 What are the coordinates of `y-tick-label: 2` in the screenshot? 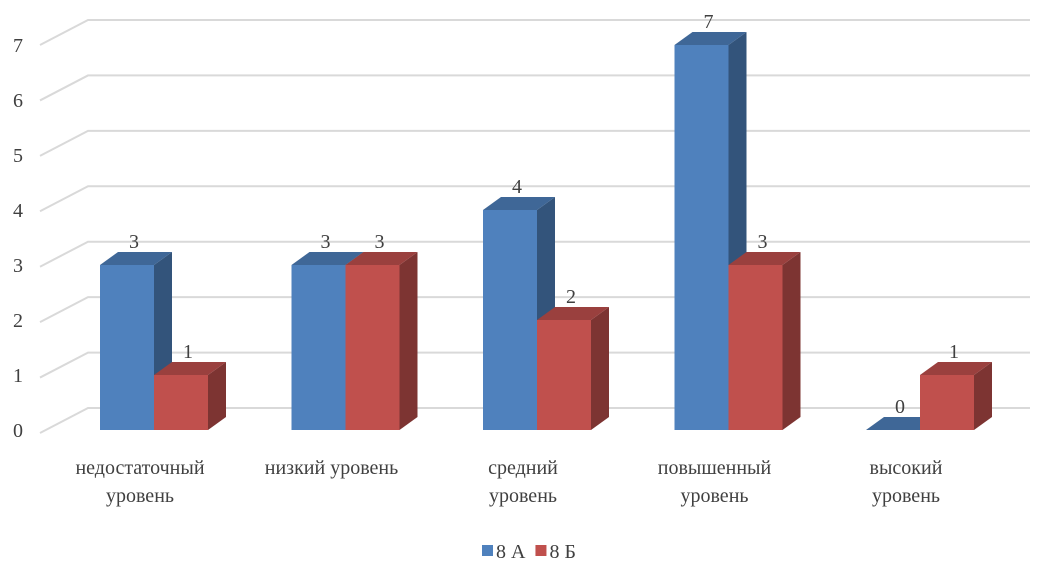 It's located at (18, 321).